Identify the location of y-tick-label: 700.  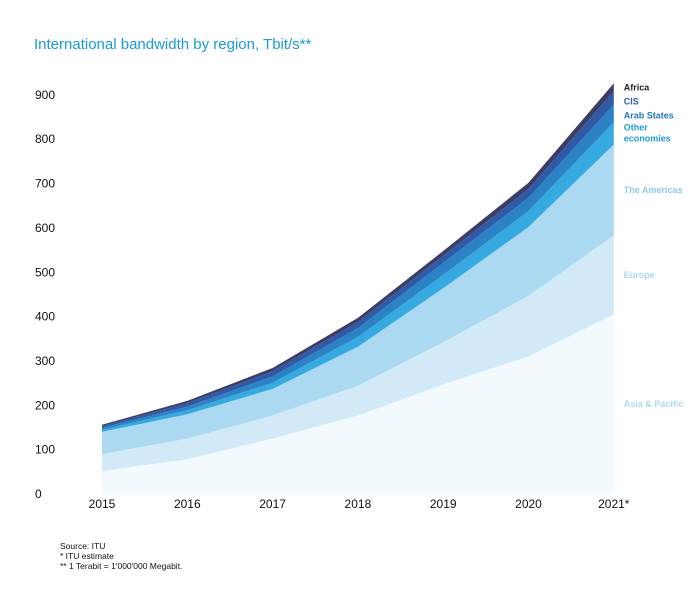
(45, 184).